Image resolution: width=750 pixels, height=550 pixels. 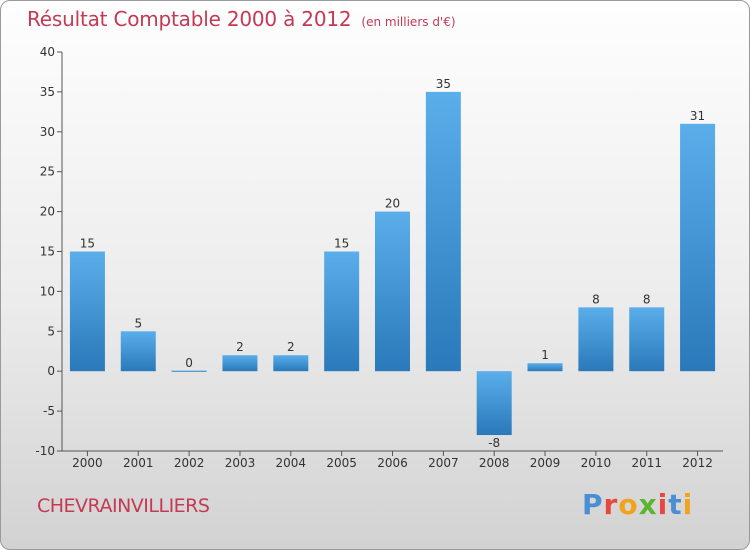 I want to click on bar-2000, so click(x=87, y=311).